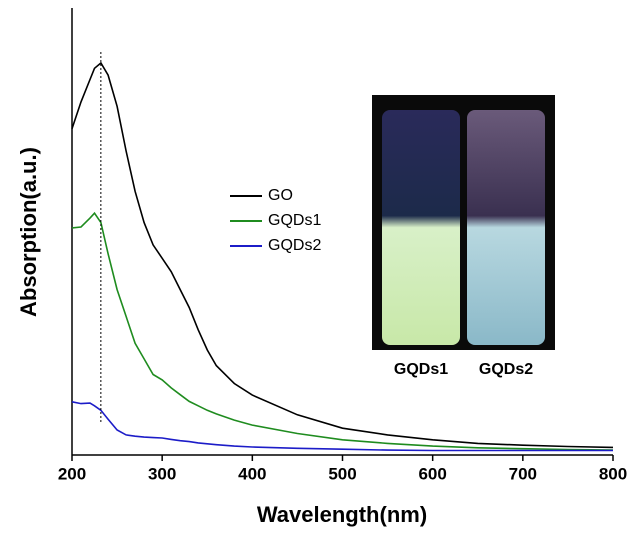 This screenshot has height=533, width=633. What do you see at coordinates (463, 222) in the screenshot?
I see `inset-photo` at bounding box center [463, 222].